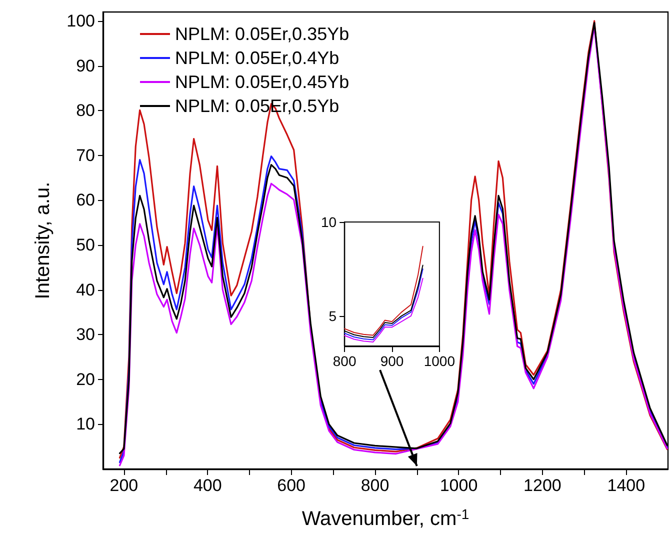  I want to click on y-tick-label: 30, so click(85, 334).